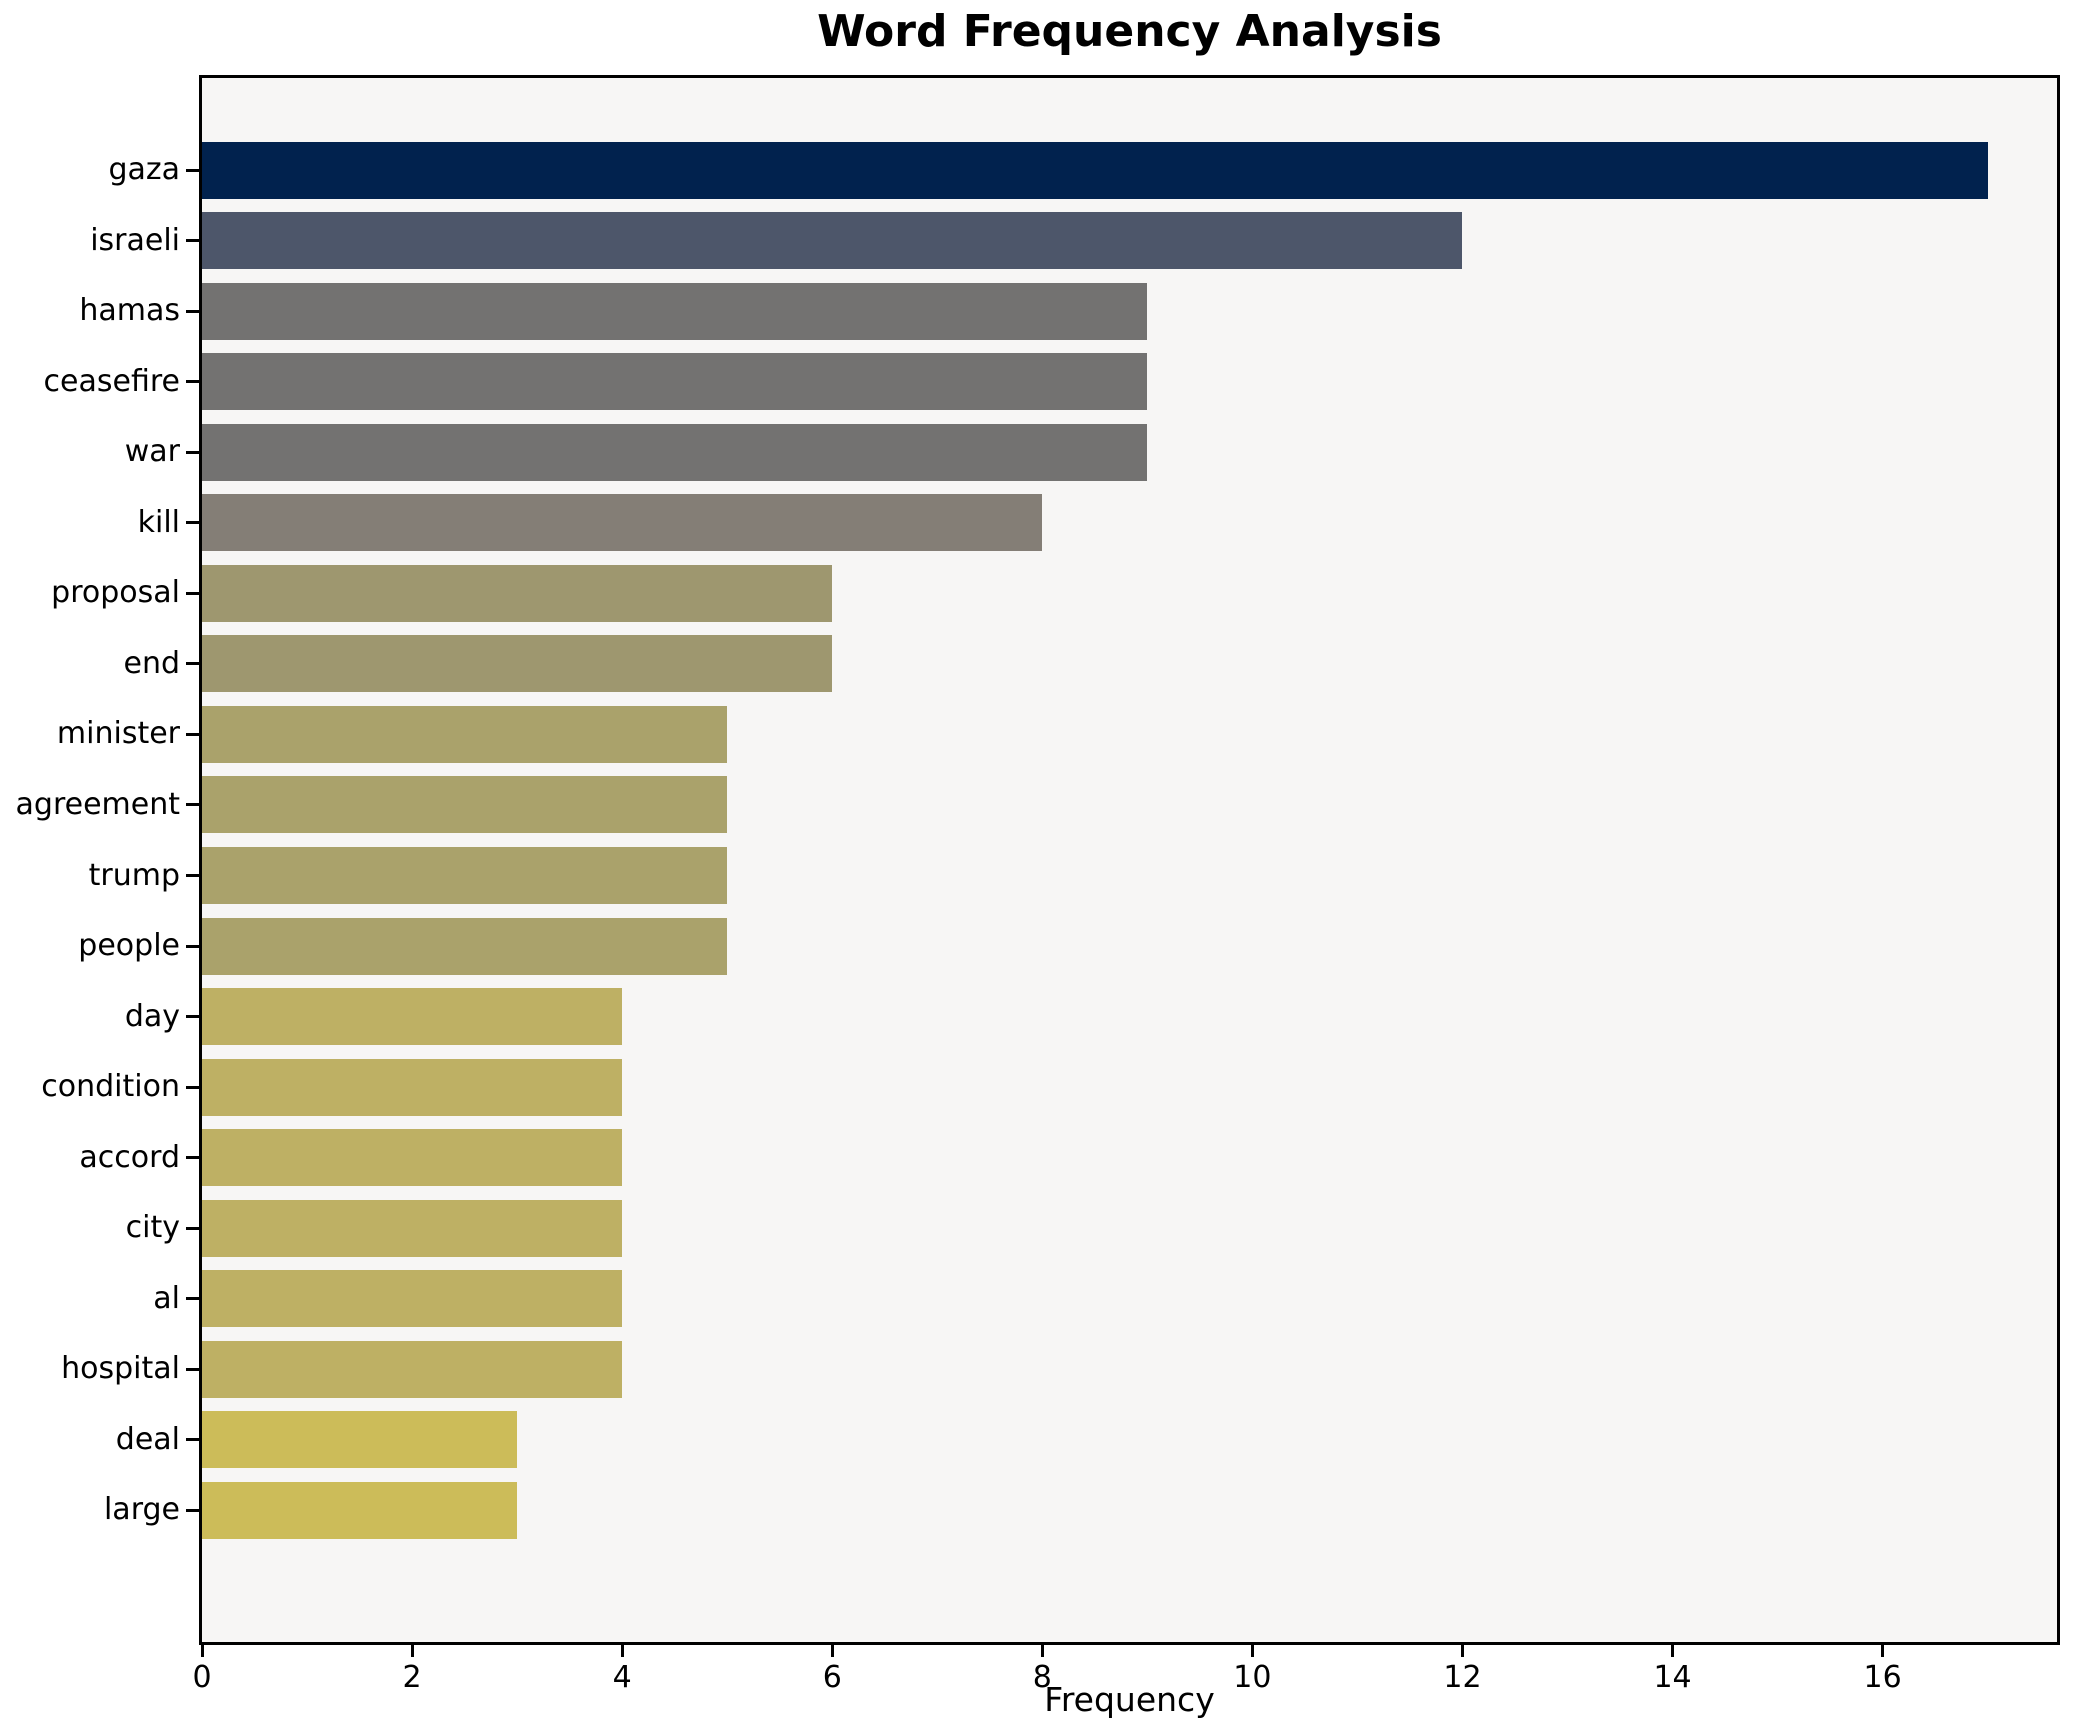  I want to click on y-tick-mark-deal, so click(192, 1440).